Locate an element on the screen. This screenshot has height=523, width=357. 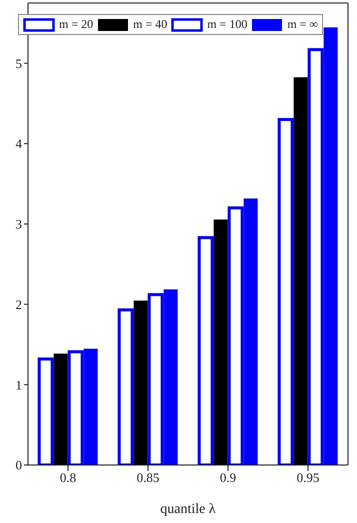
y-tick-label: 5 is located at coordinates (19, 63).